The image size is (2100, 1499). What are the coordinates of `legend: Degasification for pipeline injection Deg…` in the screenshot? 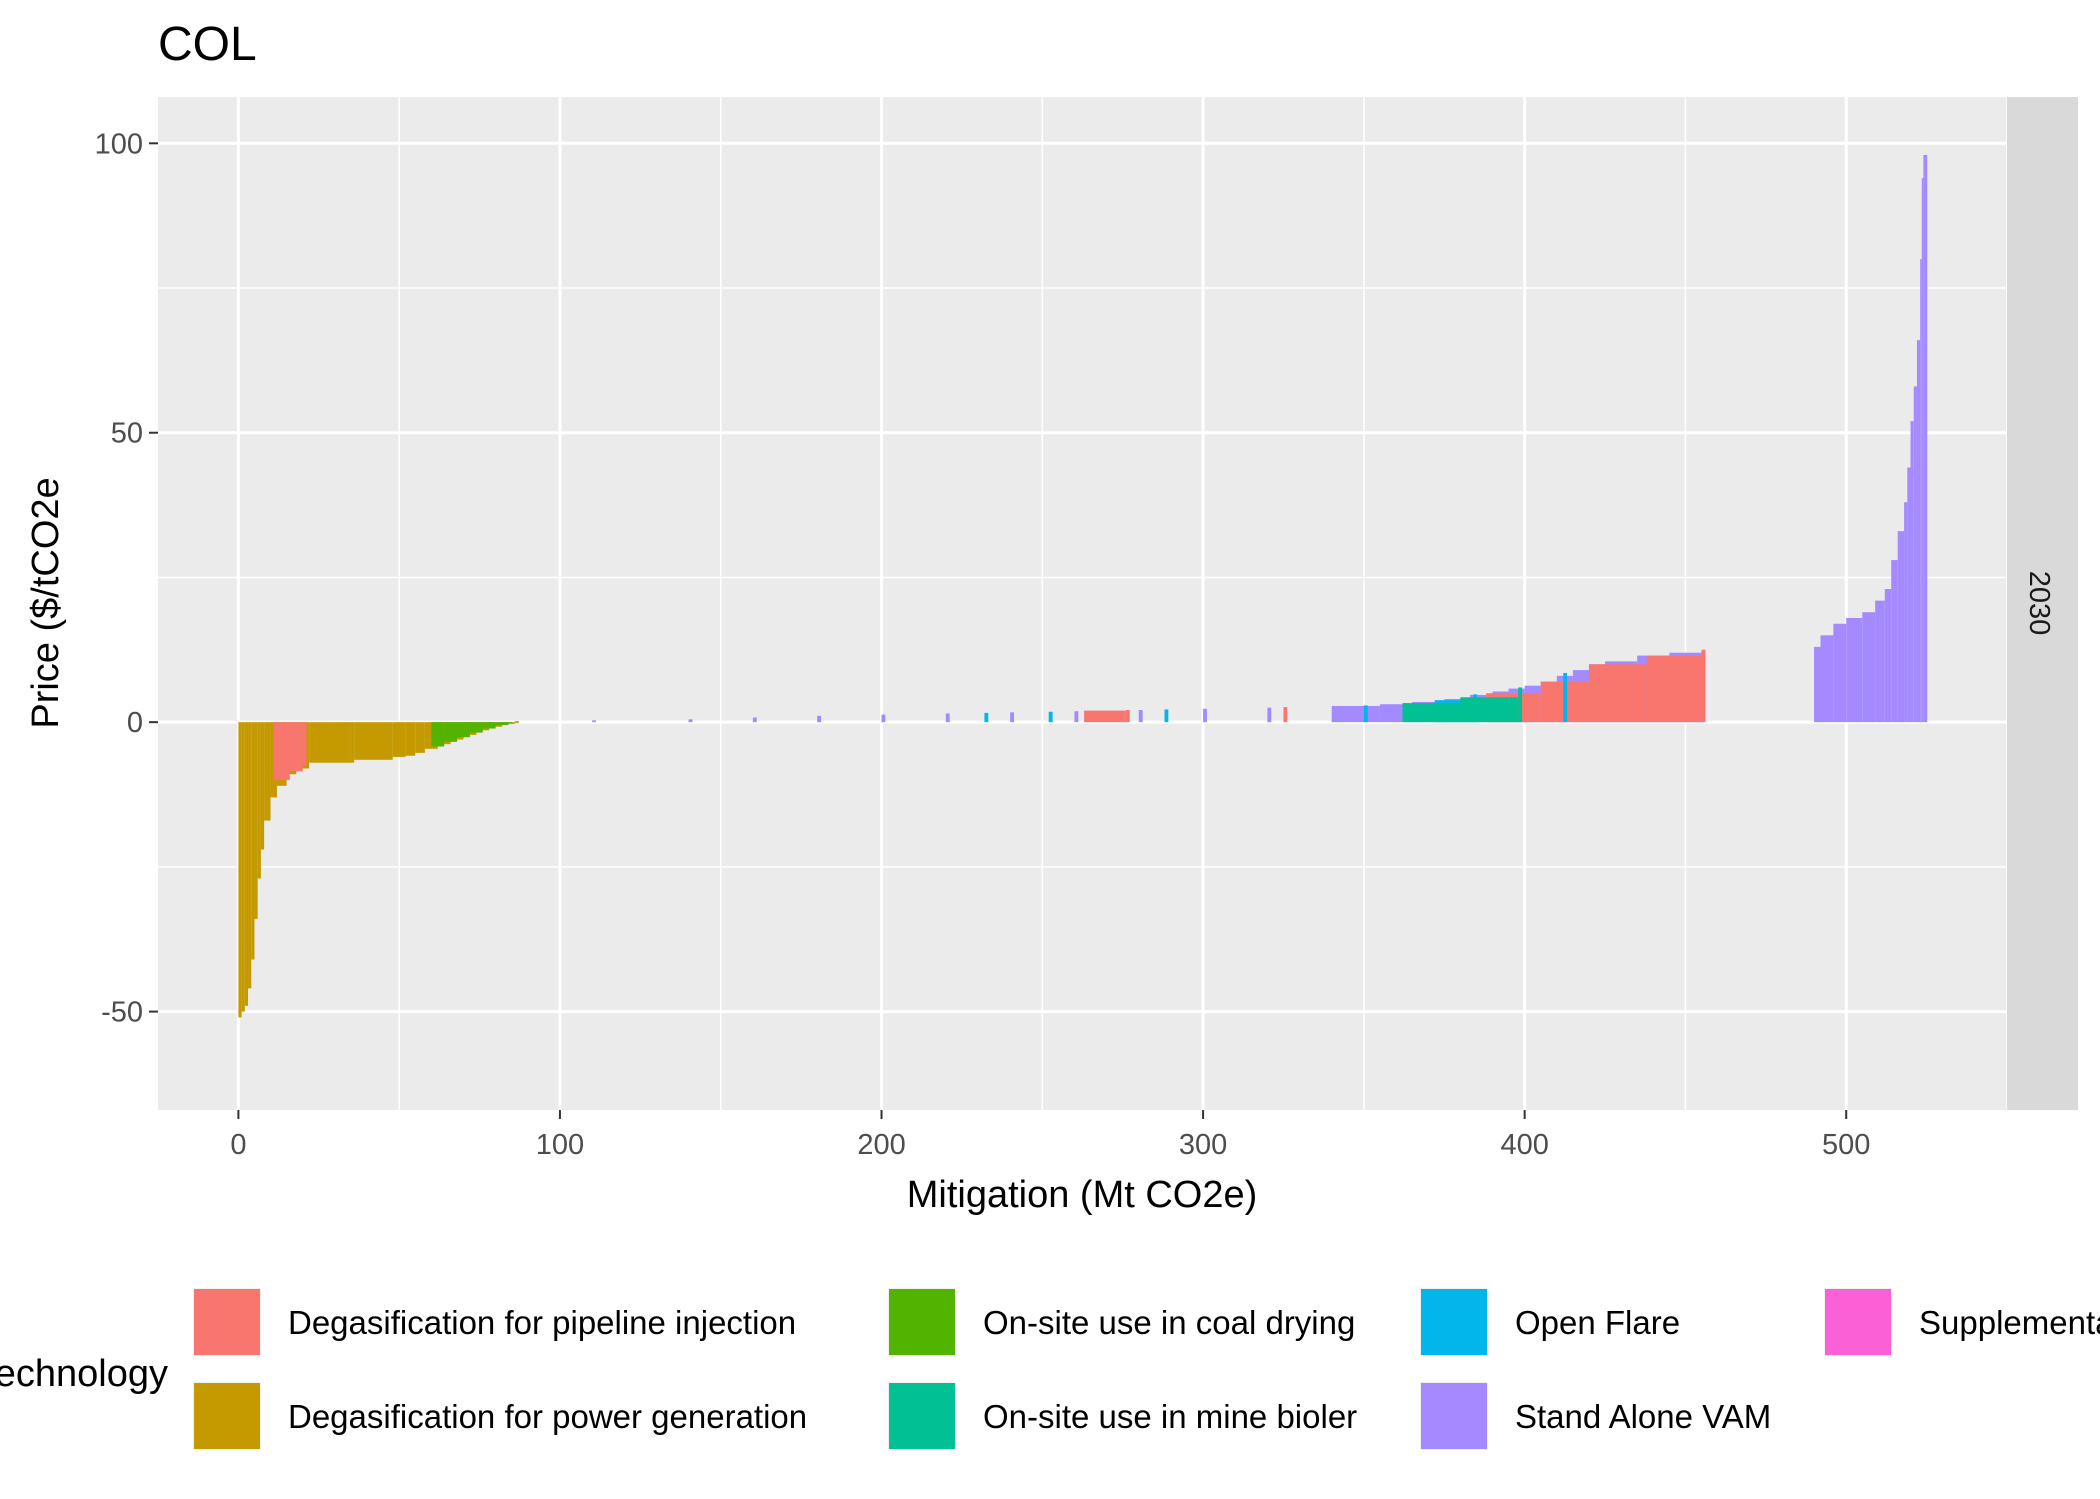 It's located at (1146, 1369).